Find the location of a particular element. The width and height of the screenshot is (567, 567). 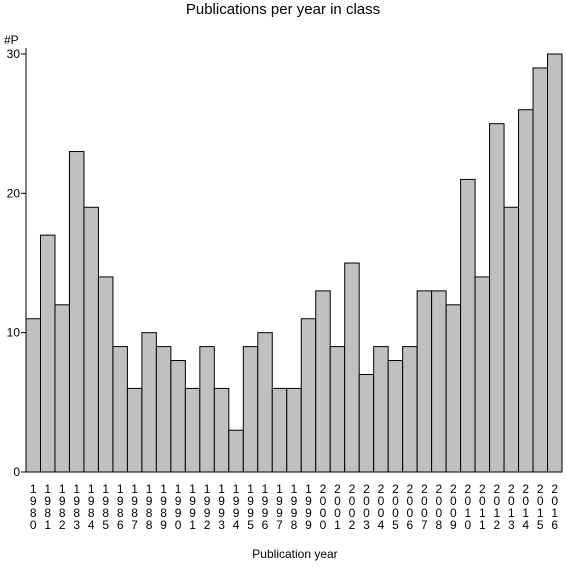

bar-1989 is located at coordinates (163, 409).